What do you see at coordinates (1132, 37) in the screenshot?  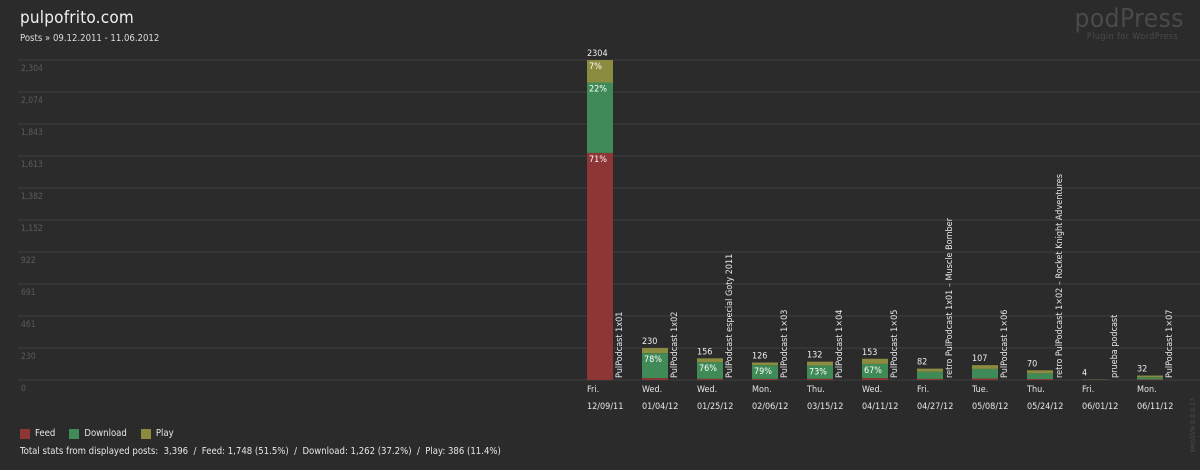 I see `podpress-tagline: Plugin for WordPress` at bounding box center [1132, 37].